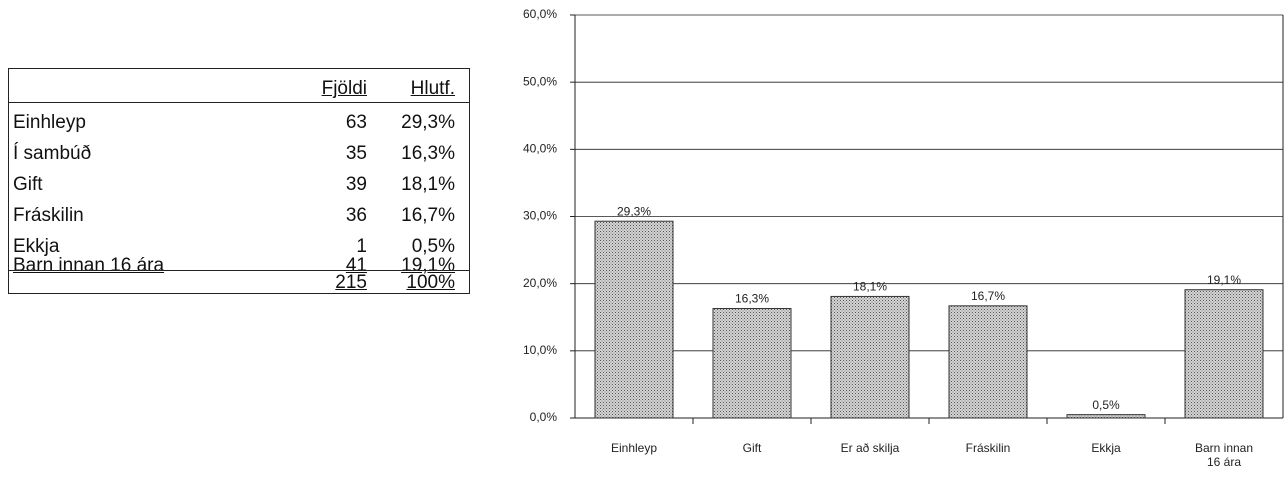 The width and height of the screenshot is (1287, 490). What do you see at coordinates (36, 246) in the screenshot?
I see `row-label: Ekkja` at bounding box center [36, 246].